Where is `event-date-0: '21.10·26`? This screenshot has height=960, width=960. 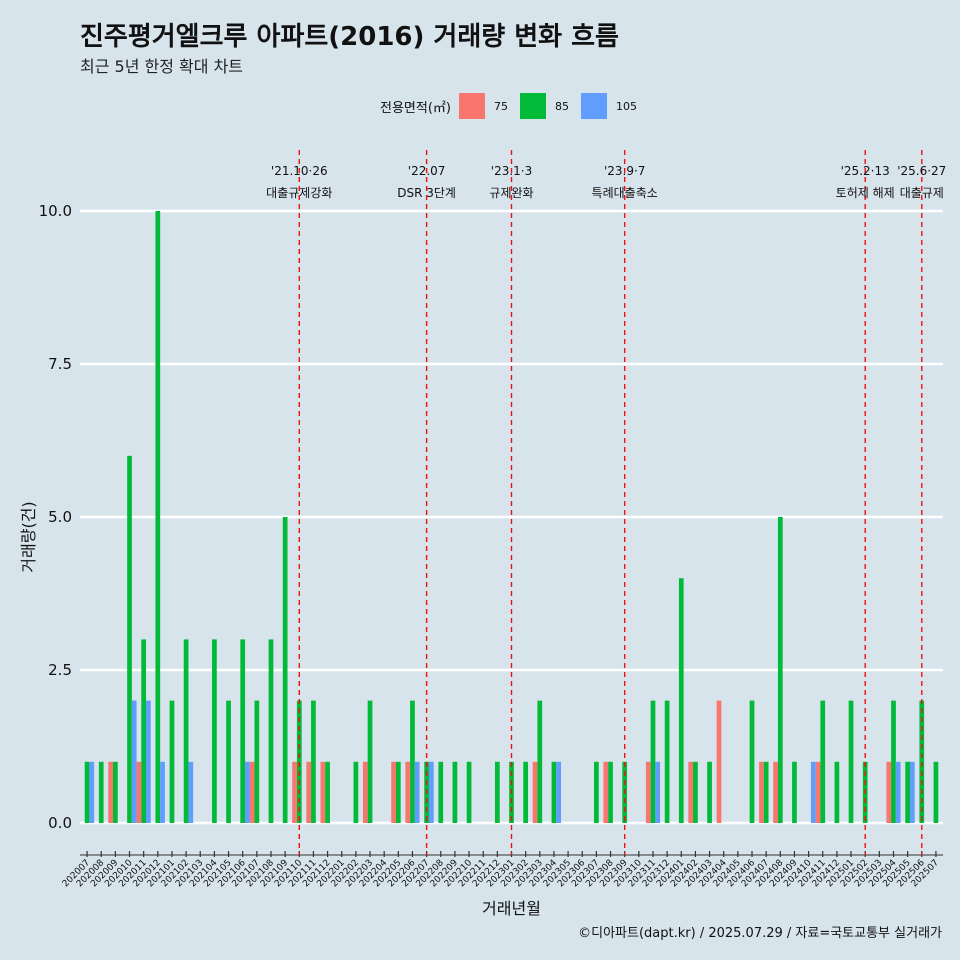 event-date-0: '21.10·26 is located at coordinates (299, 171).